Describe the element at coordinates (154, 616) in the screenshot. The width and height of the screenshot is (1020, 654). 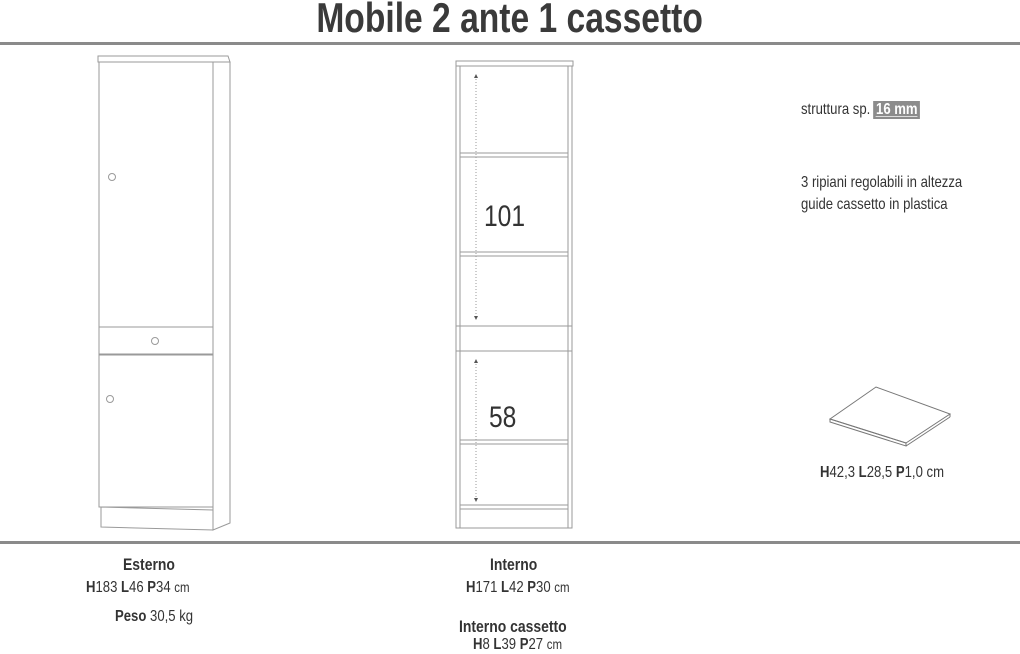
I see `peso: Peso 30,5 kg` at that location.